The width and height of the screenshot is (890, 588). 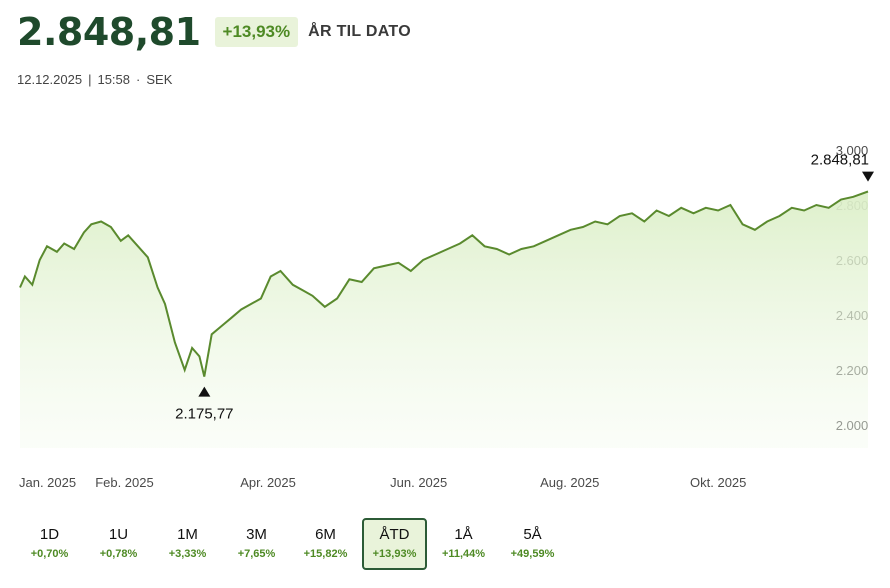 I want to click on max-value-label: 2.848,81, so click(x=840, y=160).